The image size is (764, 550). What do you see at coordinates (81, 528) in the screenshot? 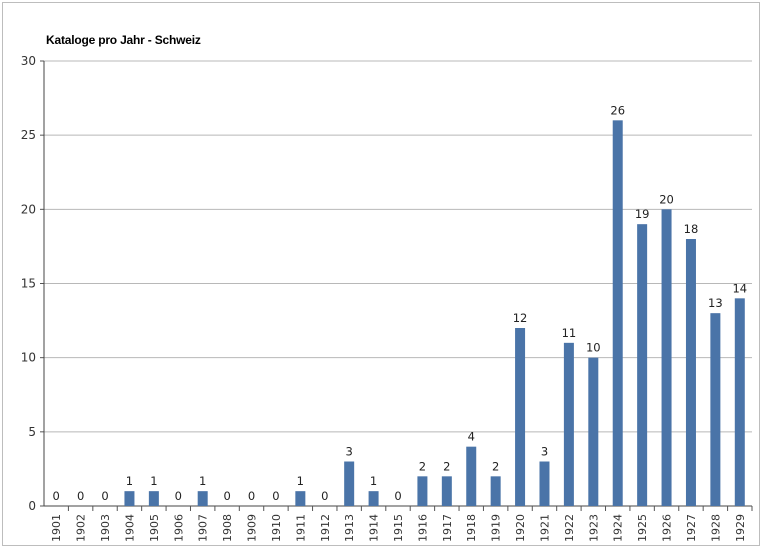
I see `x-tick-label: 1902` at bounding box center [81, 528].